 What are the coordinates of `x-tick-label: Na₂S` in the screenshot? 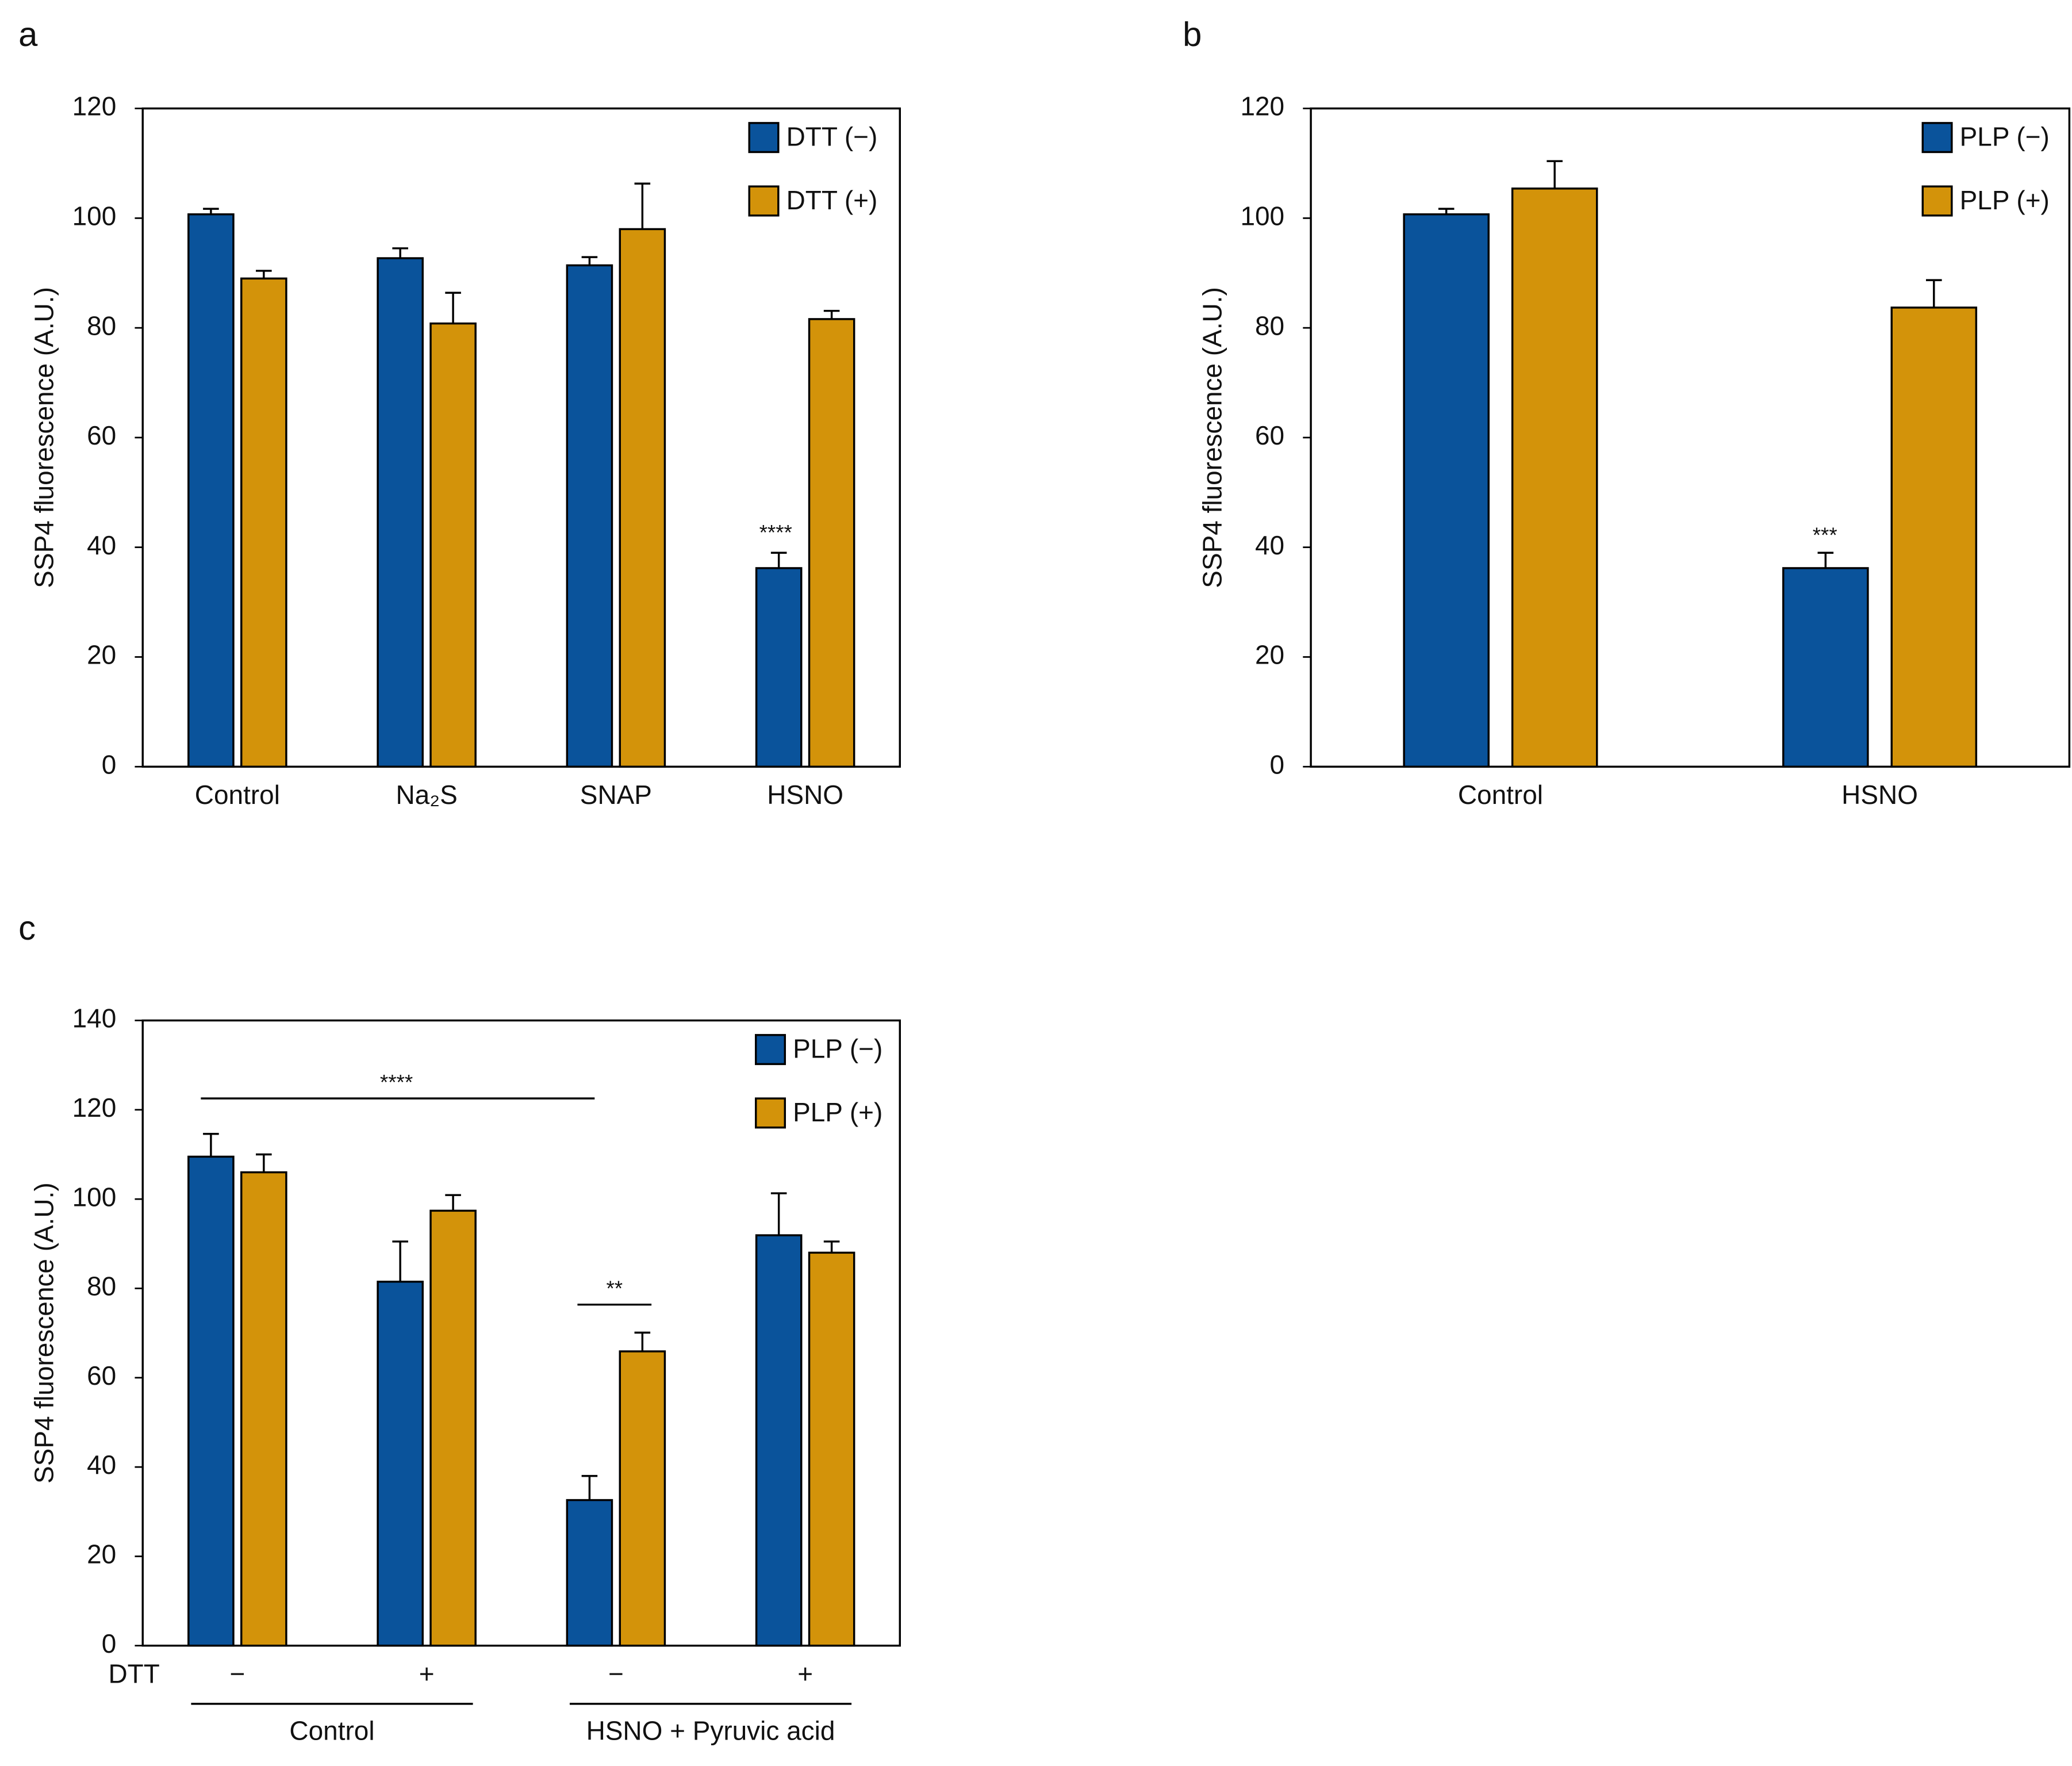 It's located at (427, 795).